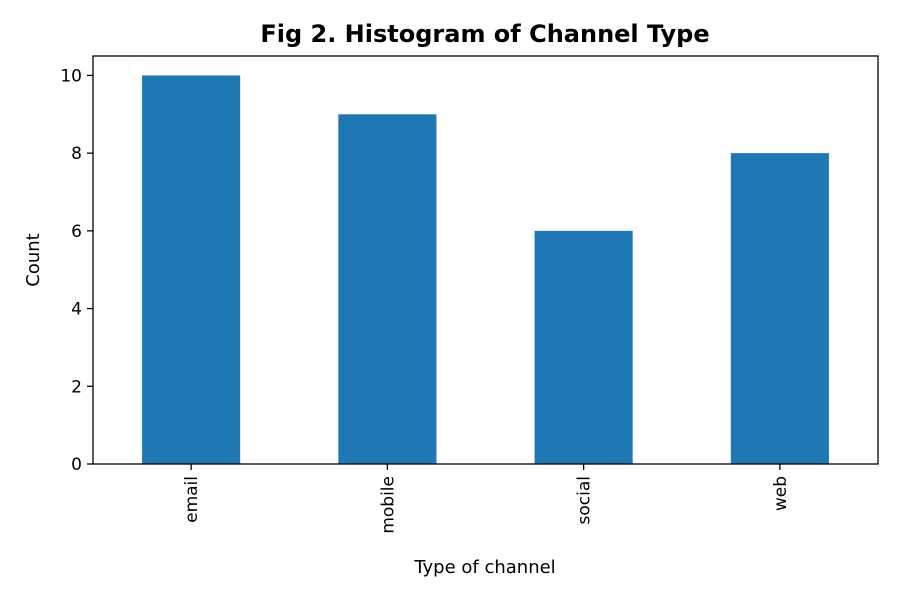  What do you see at coordinates (76, 154) in the screenshot?
I see `y-tick-label: 8` at bounding box center [76, 154].